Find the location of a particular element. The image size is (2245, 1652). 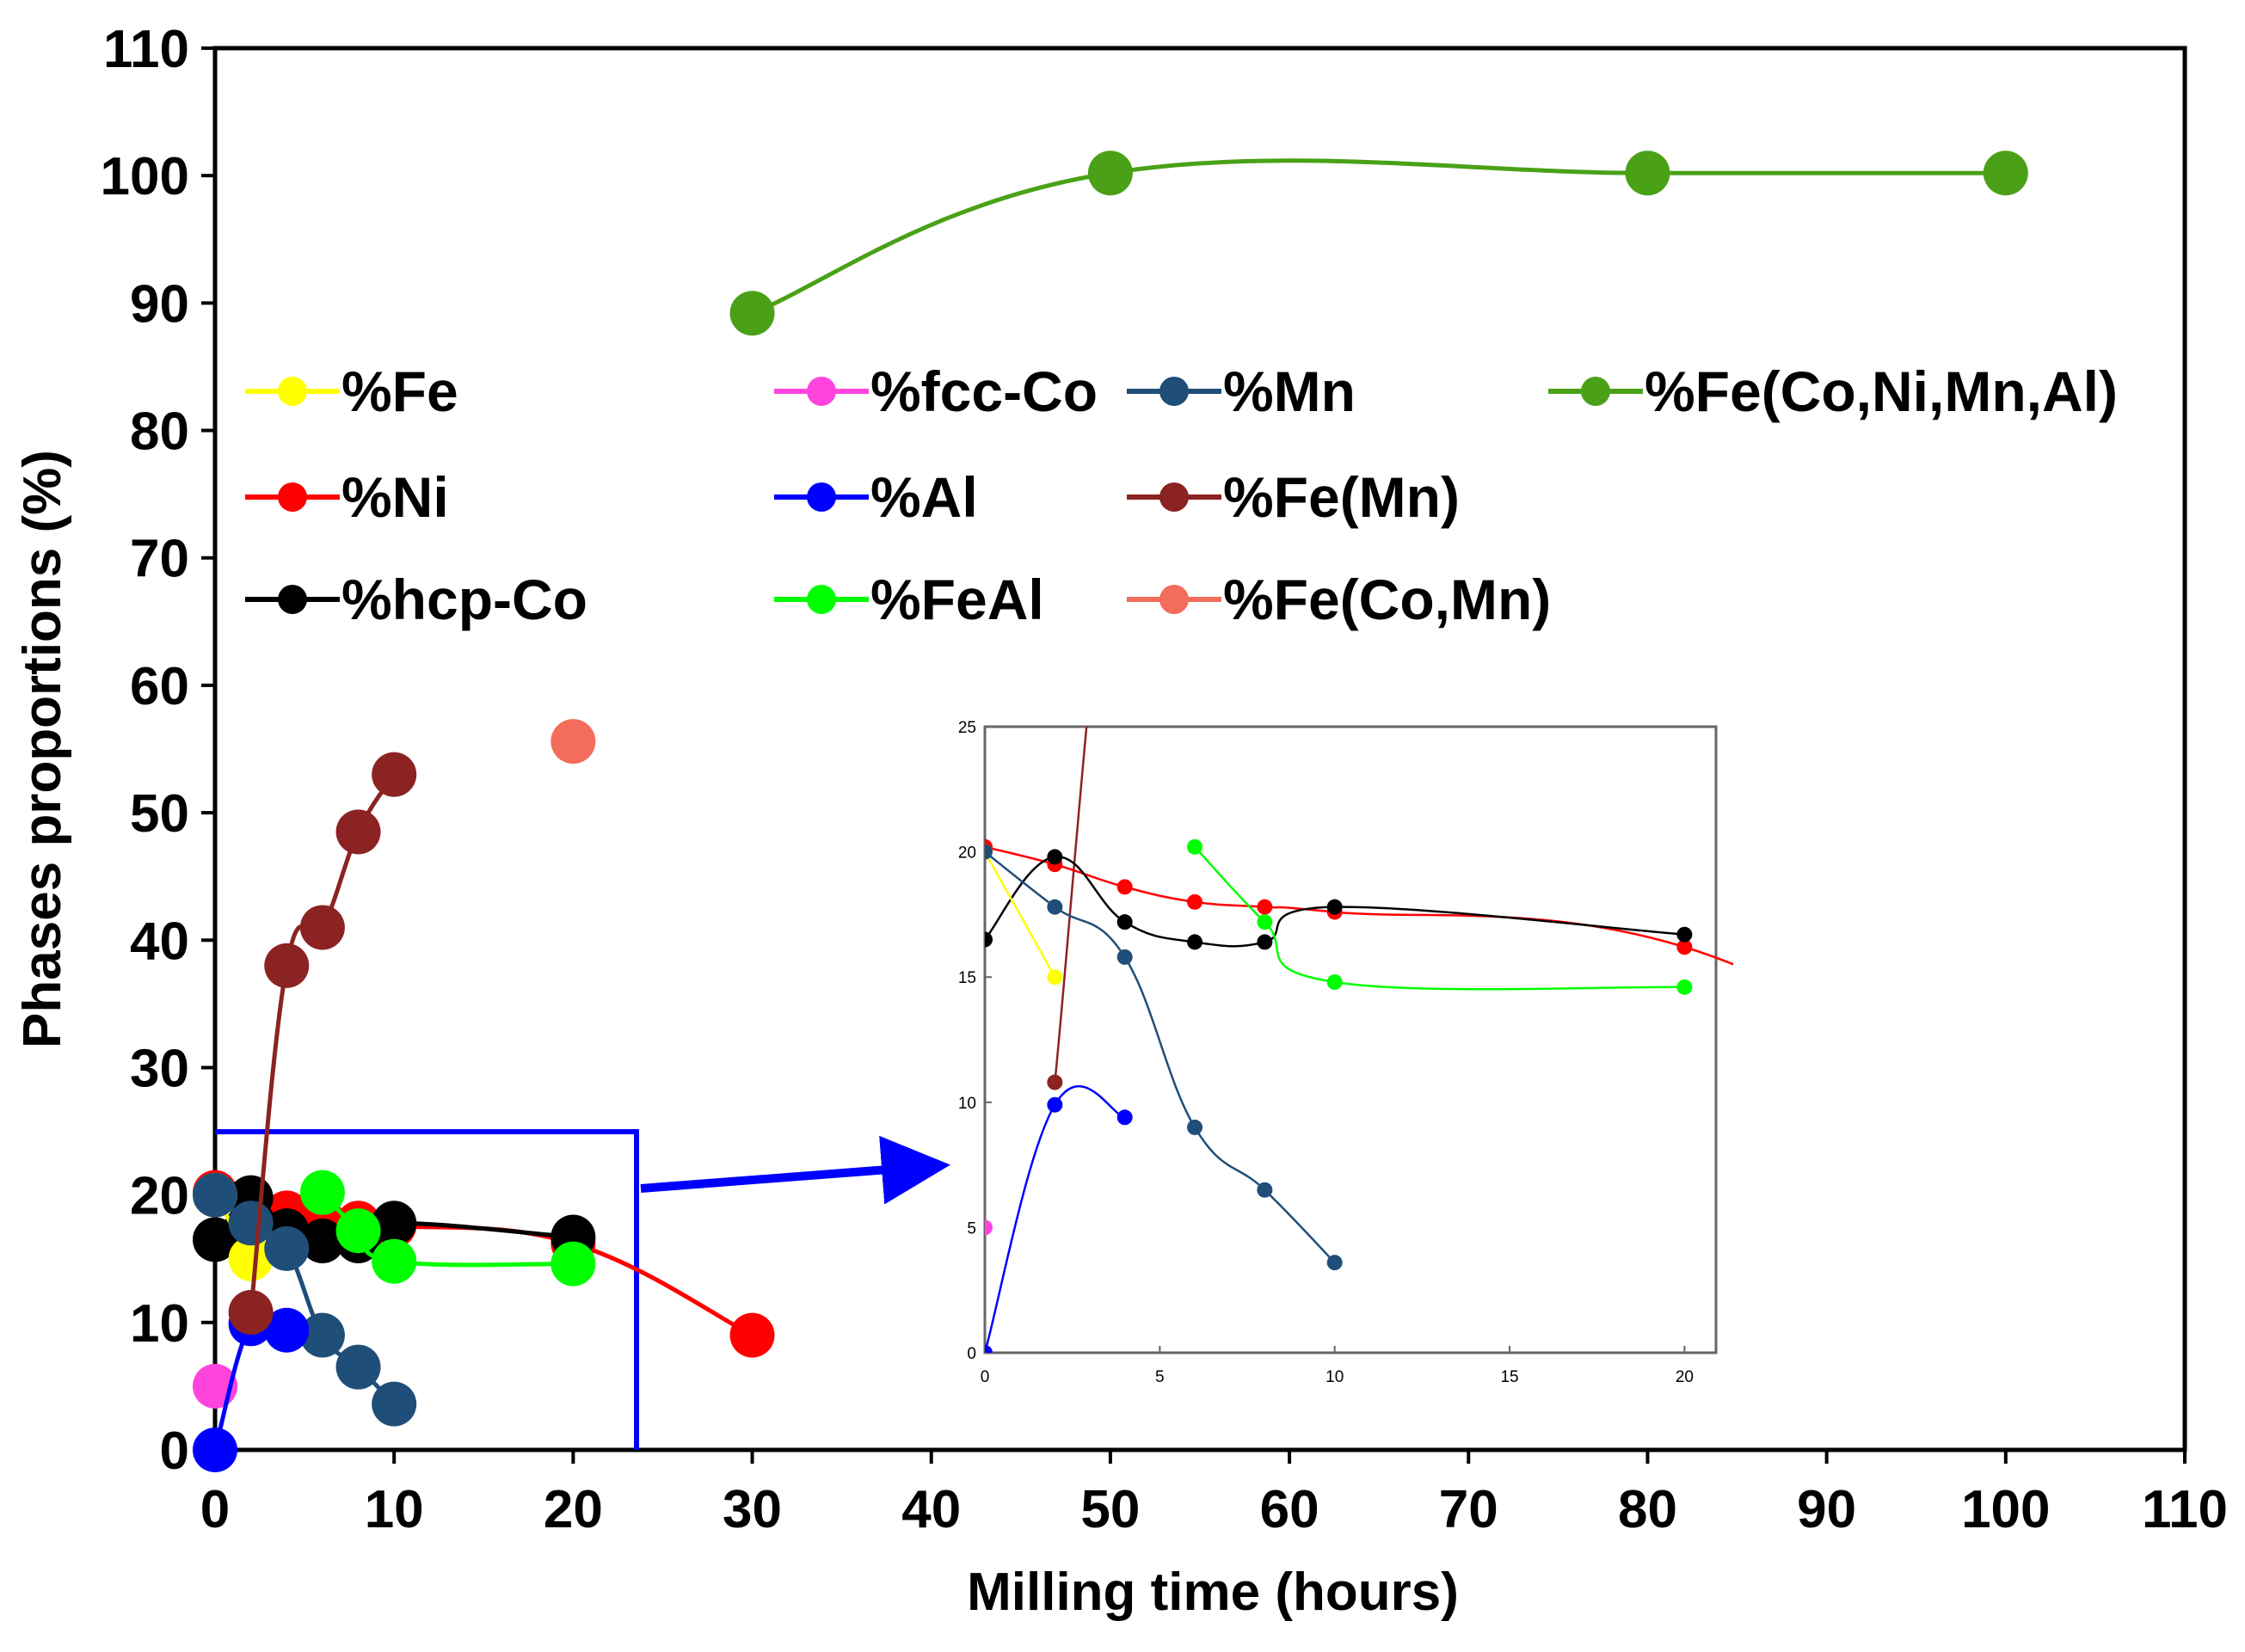

inset-series-feal is located at coordinates (1440, 916).